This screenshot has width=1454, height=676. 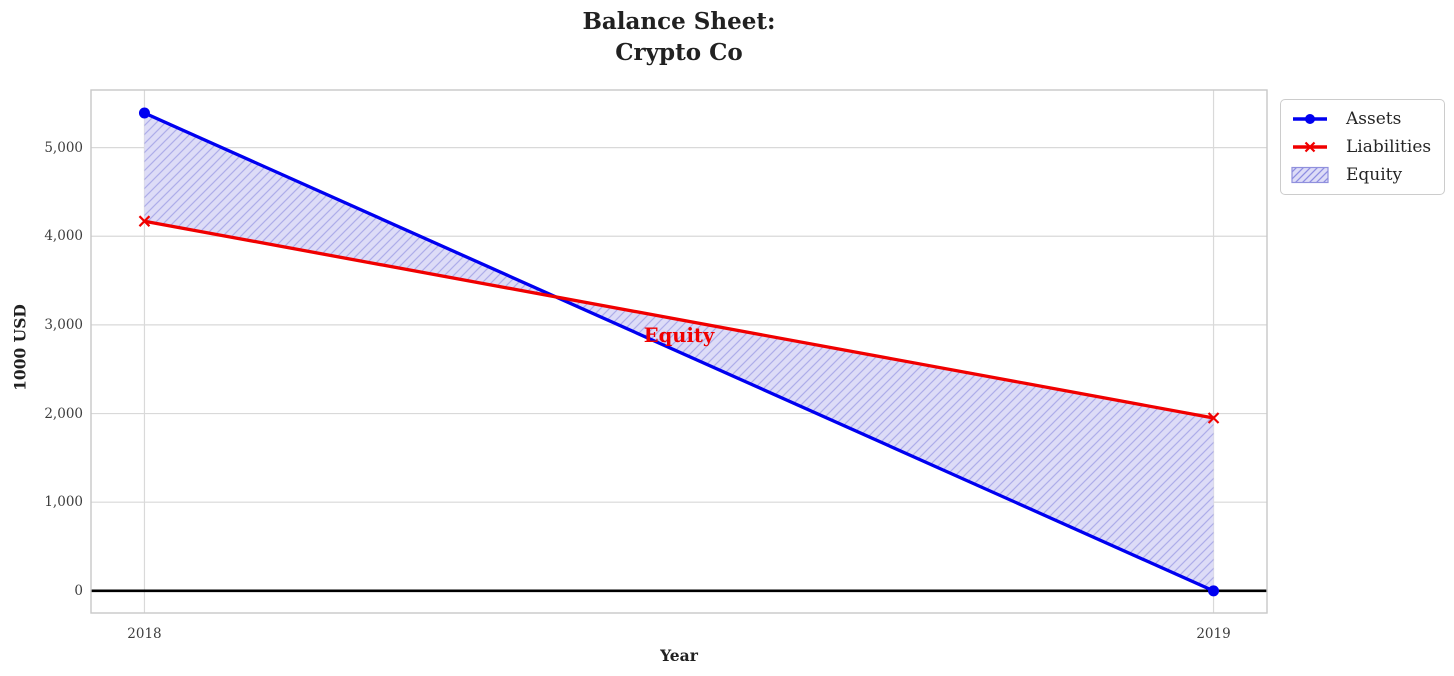 I want to click on chart-title-line2: Crypto Co, so click(x=679, y=52).